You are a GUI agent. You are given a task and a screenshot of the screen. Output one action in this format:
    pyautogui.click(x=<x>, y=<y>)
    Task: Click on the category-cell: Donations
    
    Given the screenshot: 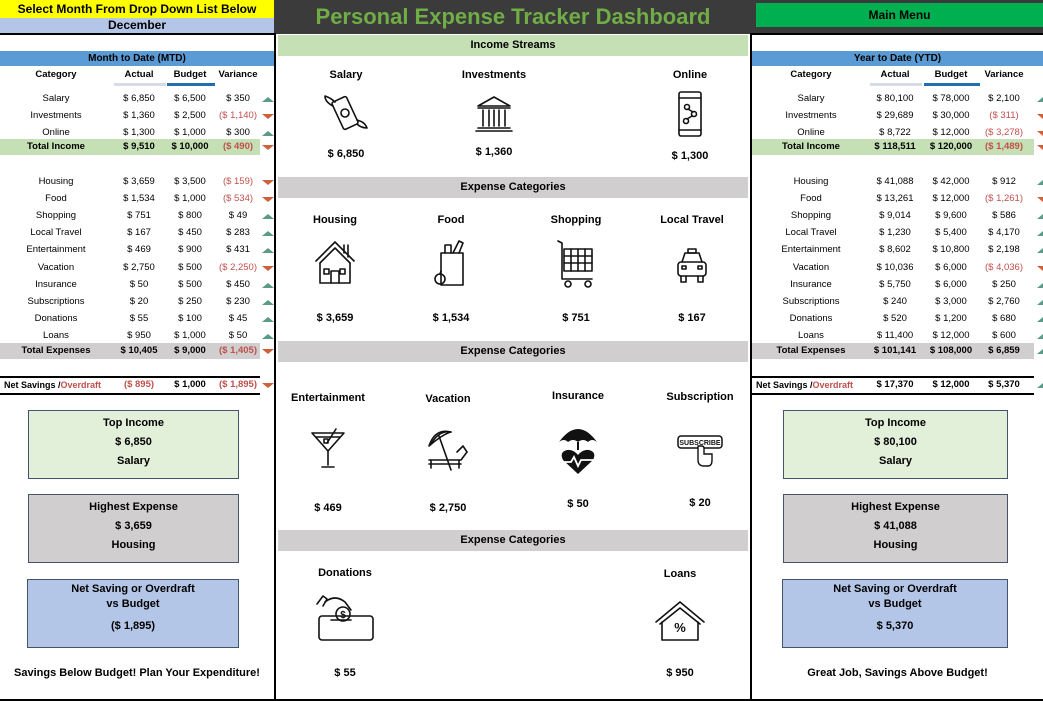 What is the action you would take?
    pyautogui.click(x=811, y=318)
    